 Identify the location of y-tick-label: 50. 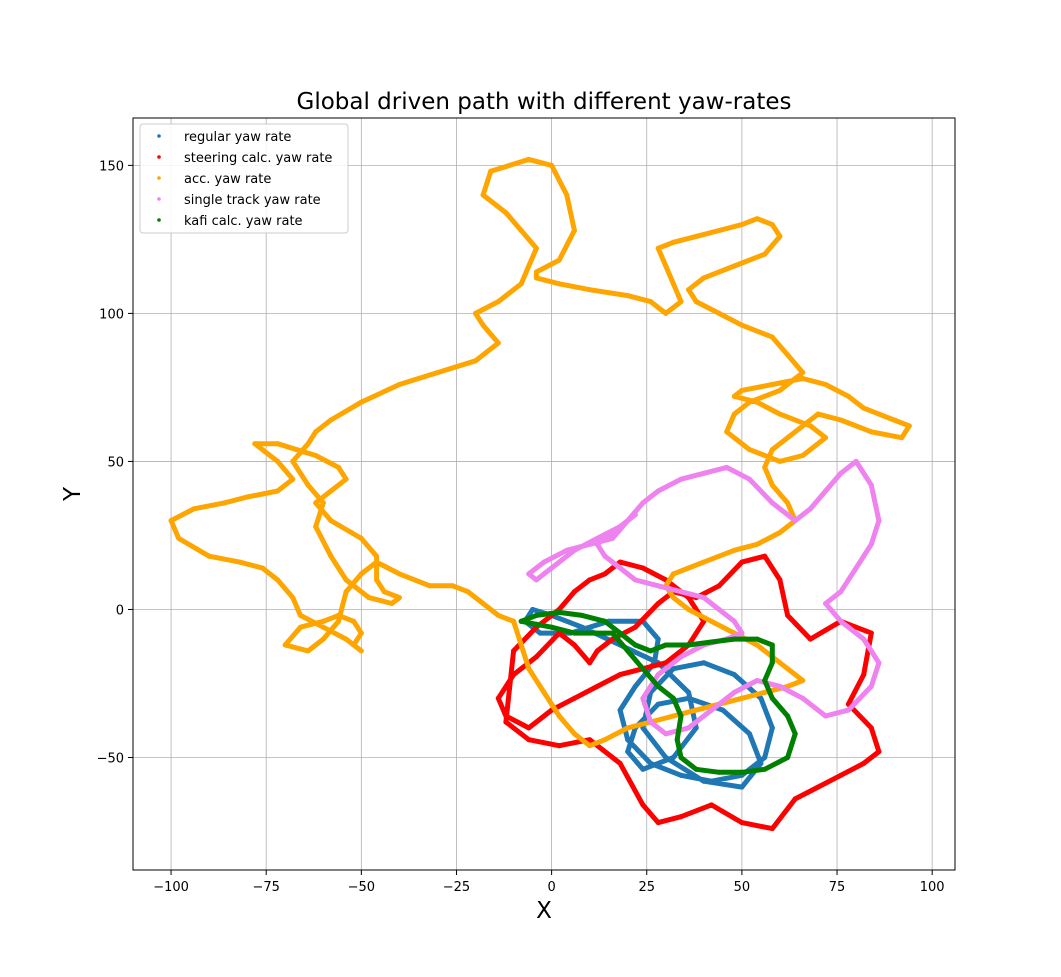
(115, 462).